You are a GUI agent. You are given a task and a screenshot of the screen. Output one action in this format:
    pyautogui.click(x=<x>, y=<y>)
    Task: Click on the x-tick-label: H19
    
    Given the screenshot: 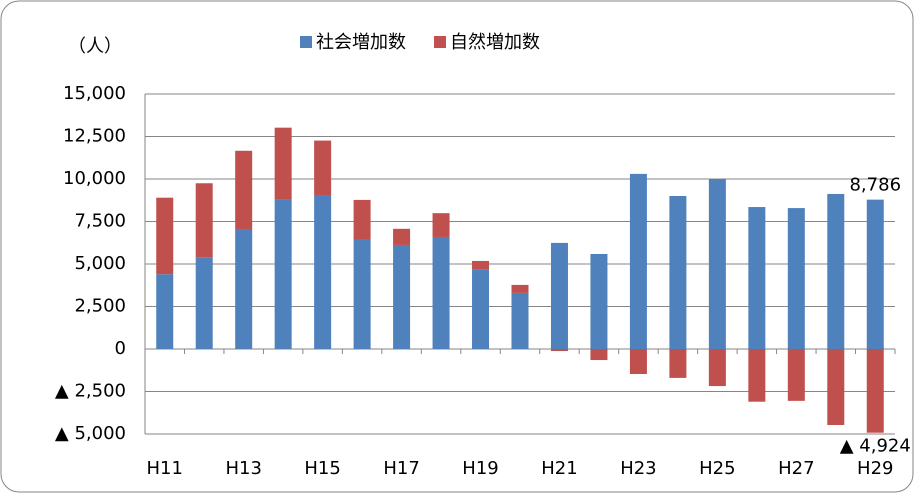 What is the action you would take?
    pyautogui.click(x=480, y=468)
    